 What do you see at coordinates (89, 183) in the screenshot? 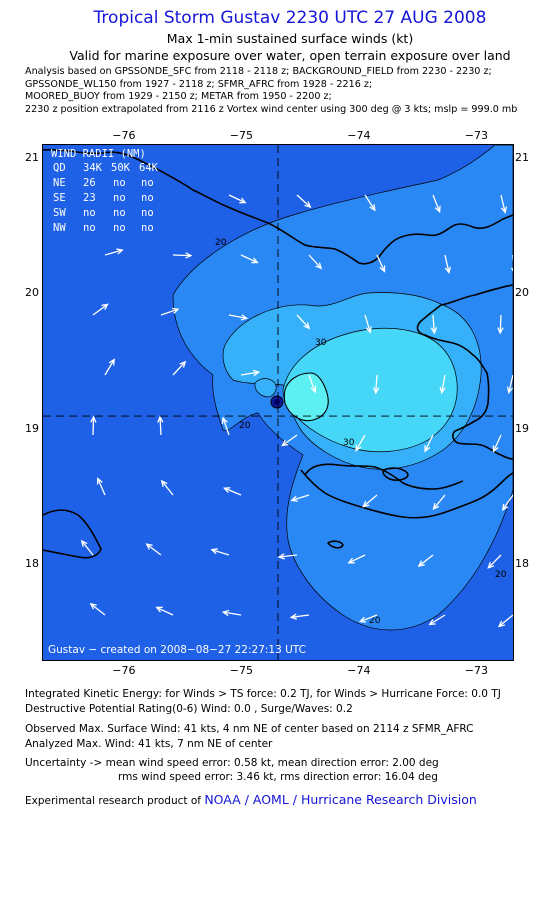
I see `wind-radii-cell: 26` at bounding box center [89, 183].